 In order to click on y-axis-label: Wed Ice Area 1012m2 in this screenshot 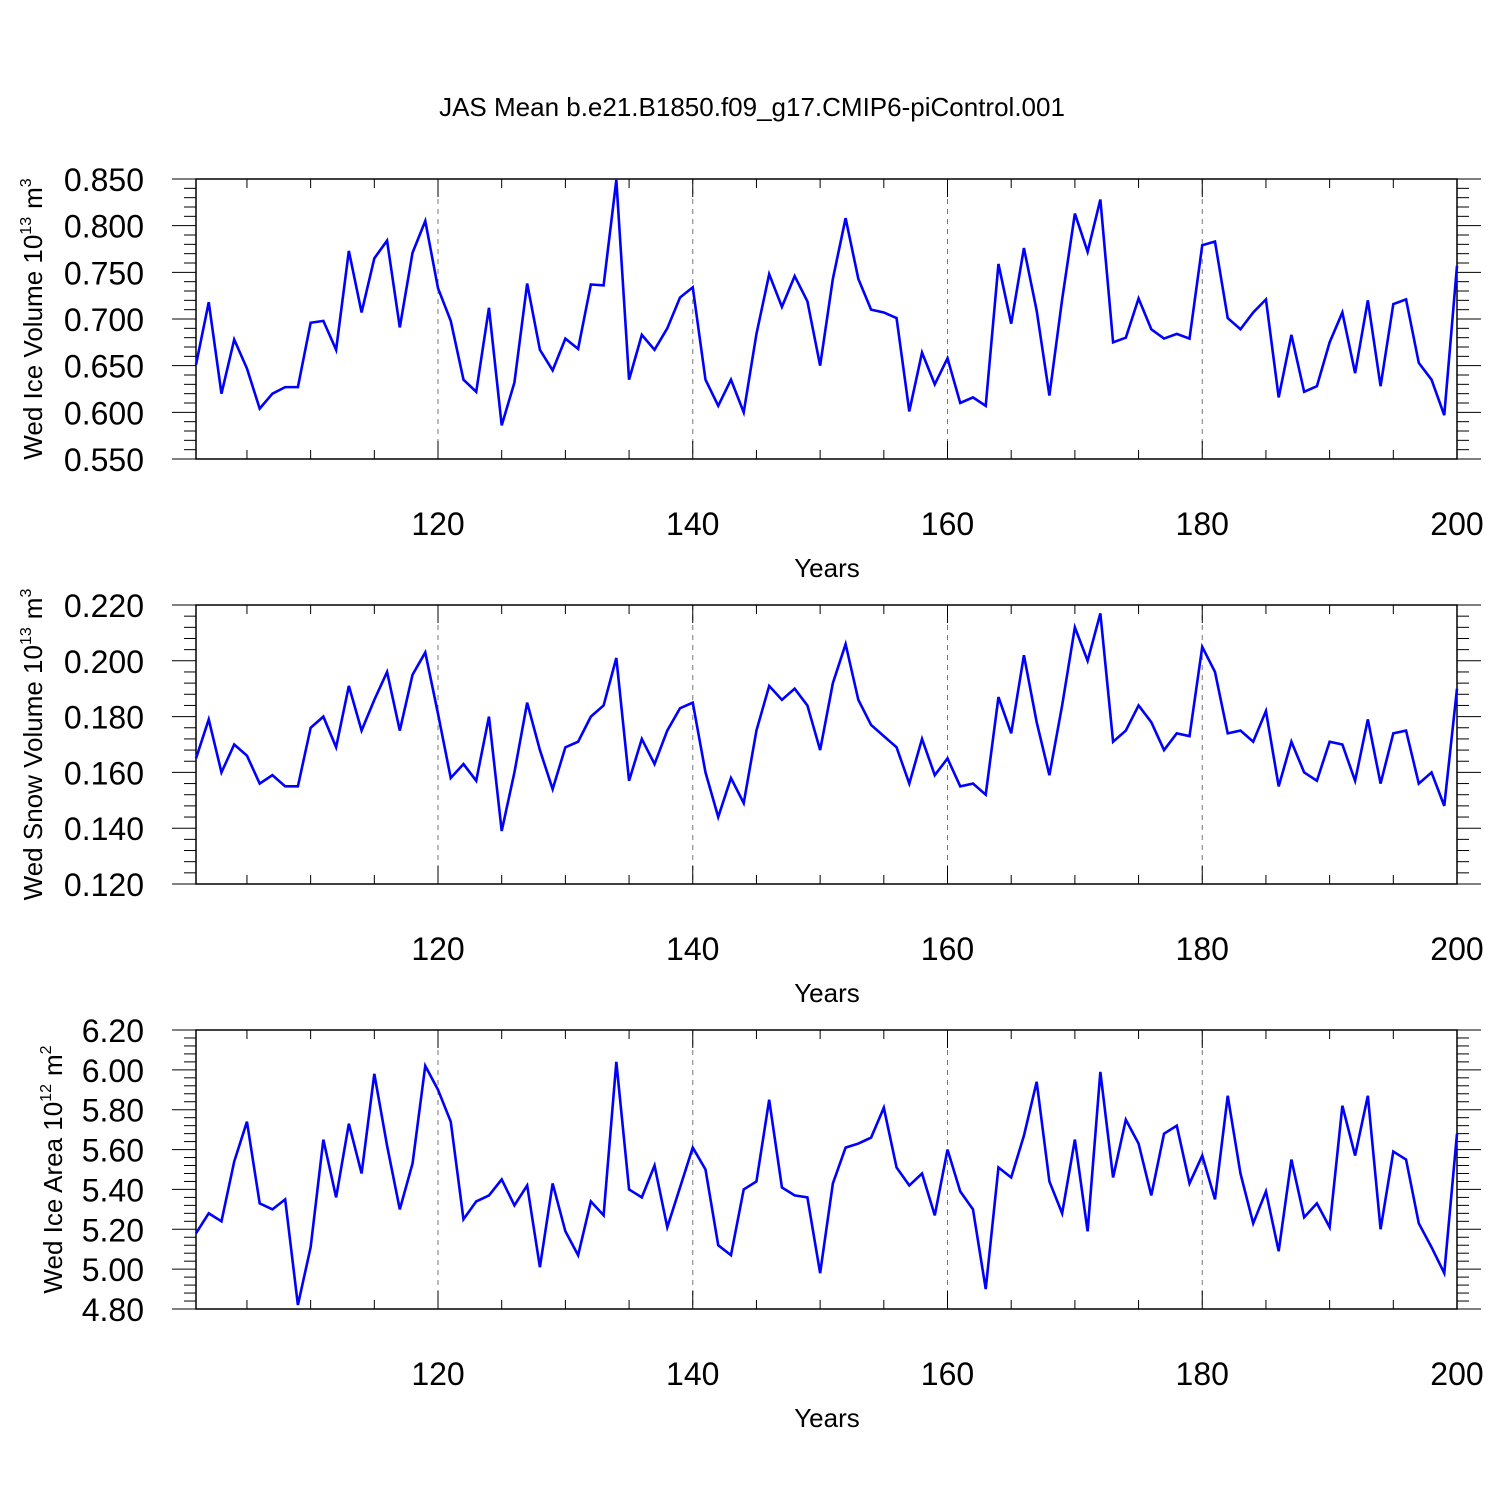, I will do `click(53, 1169)`.